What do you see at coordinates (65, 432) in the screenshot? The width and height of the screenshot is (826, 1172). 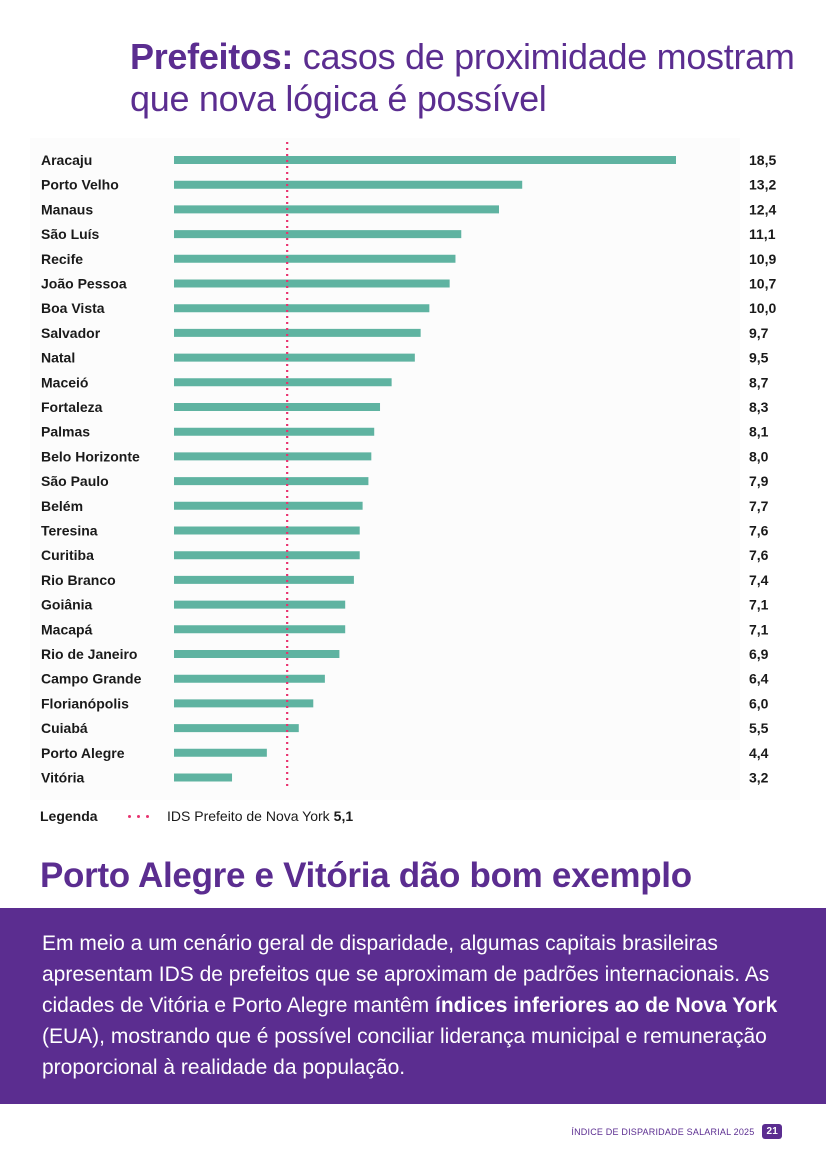 I see `category-label: Palmas` at bounding box center [65, 432].